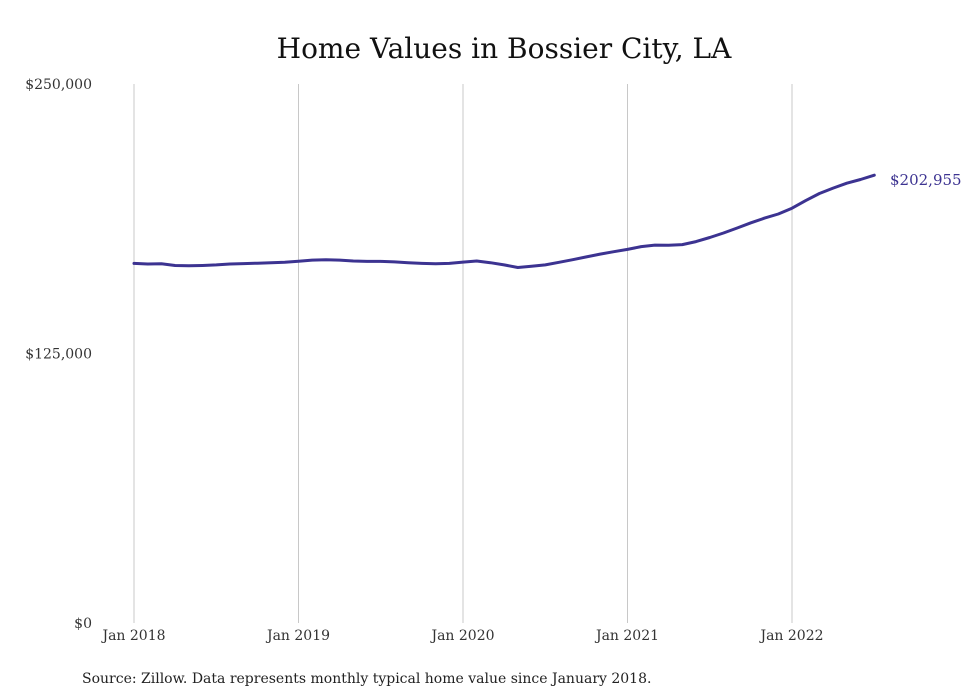 This screenshot has height=699, width=980. I want to click on x-tick-label: Jan 2020, so click(461, 636).